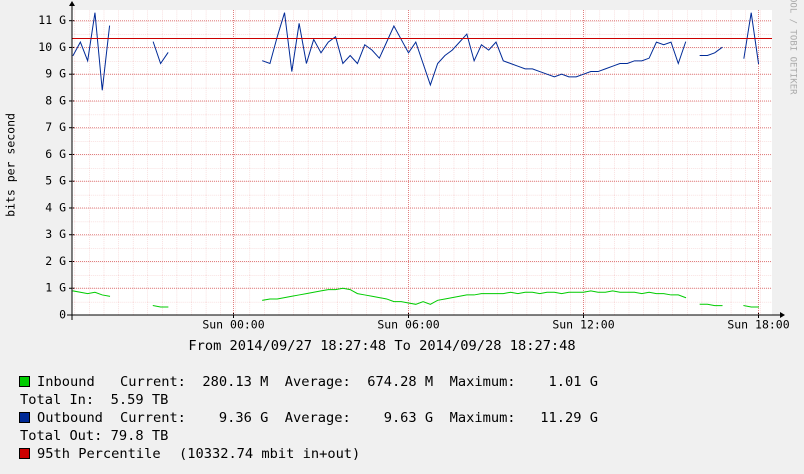 The width and height of the screenshot is (804, 474). Describe the element at coordinates (233, 325) in the screenshot. I see `x-tick-label: Sun 00:00` at that location.